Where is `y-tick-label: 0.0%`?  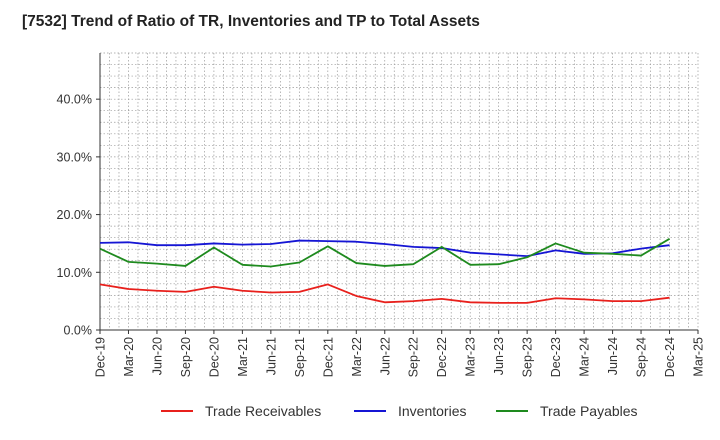
y-tick-label: 0.0% is located at coordinates (78, 331).